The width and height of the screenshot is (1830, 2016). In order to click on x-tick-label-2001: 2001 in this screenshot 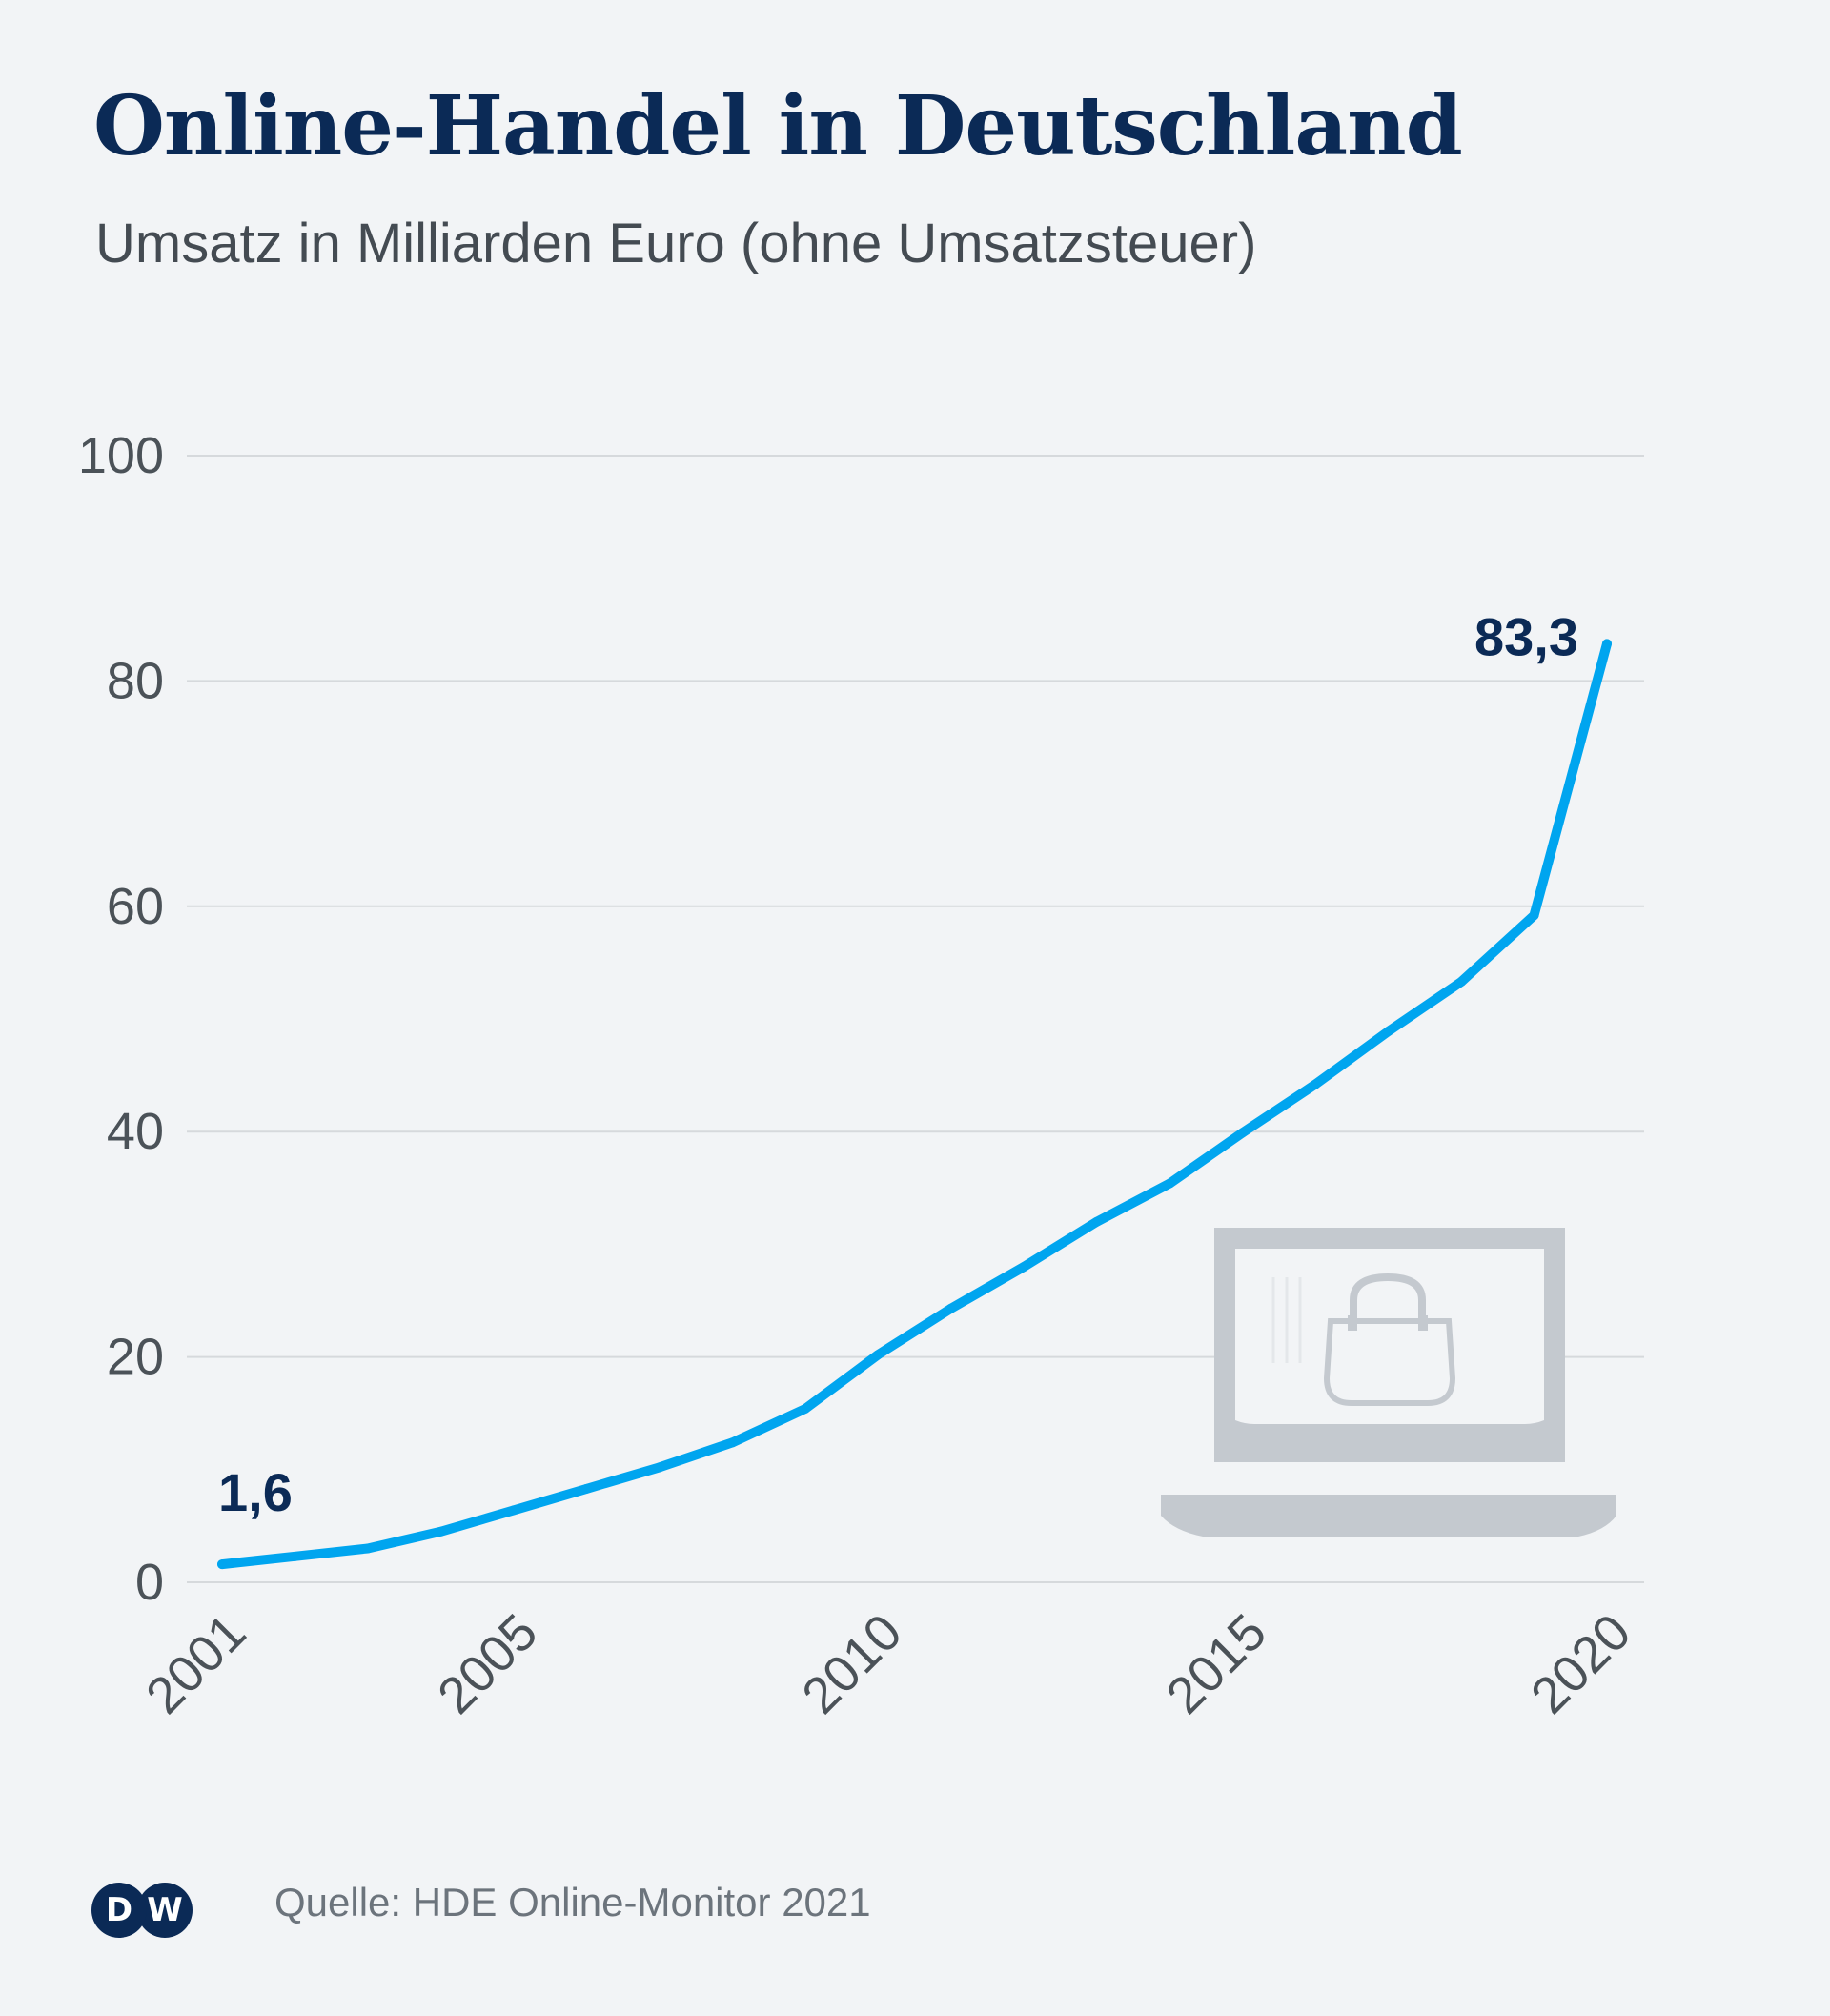, I will do `click(195, 1663)`.